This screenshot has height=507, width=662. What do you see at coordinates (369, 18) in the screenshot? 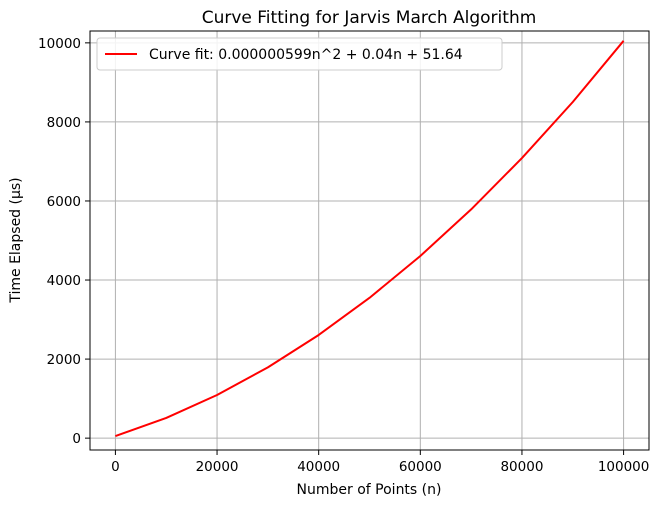
I see `chart-title: Curve Fitting for Jarvis March Algorithm` at bounding box center [369, 18].